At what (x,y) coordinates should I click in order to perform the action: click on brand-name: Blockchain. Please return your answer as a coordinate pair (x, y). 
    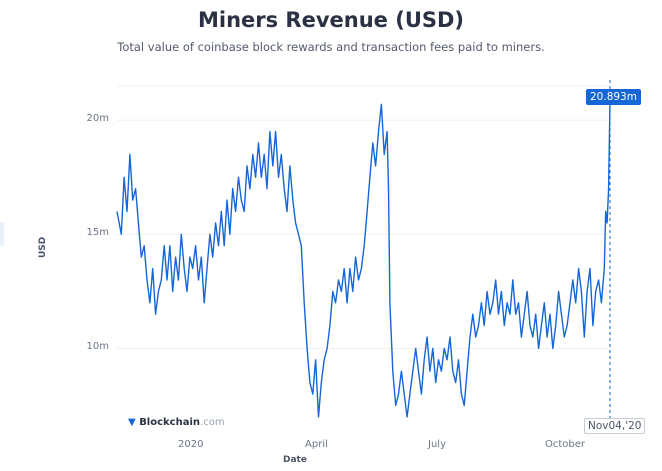
    Looking at the image, I should click on (170, 422).